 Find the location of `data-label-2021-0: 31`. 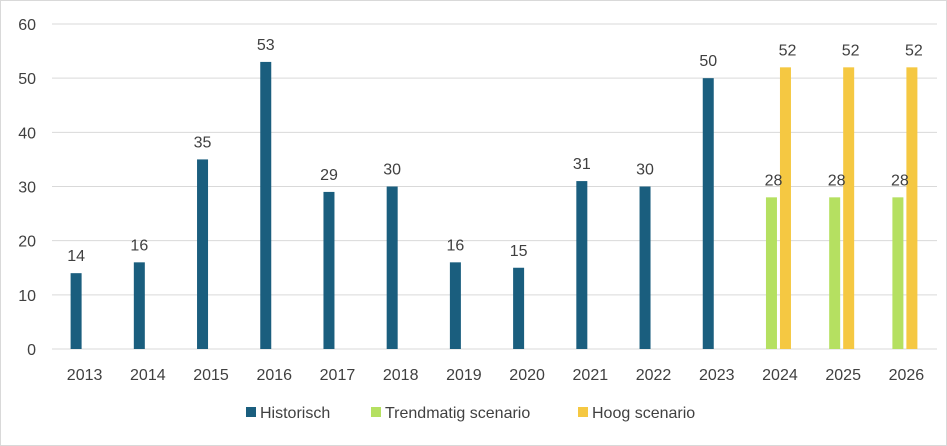

data-label-2021-0: 31 is located at coordinates (582, 164).